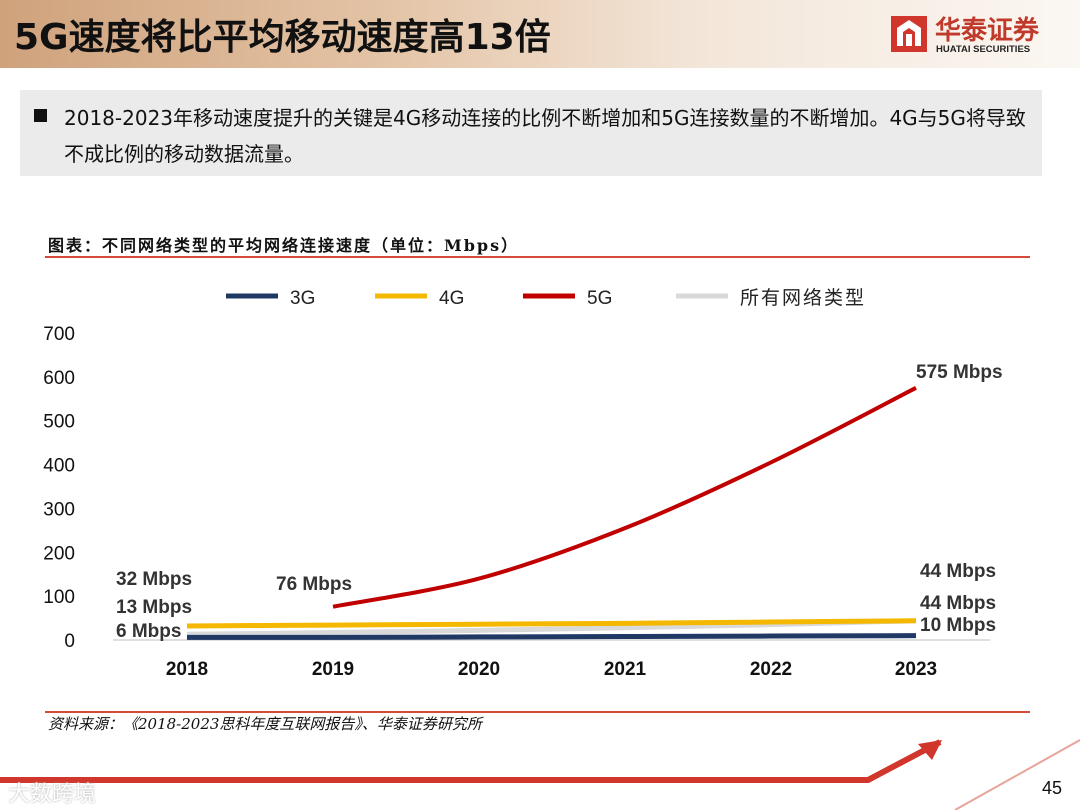  I want to click on series-line-5g, so click(624, 497).